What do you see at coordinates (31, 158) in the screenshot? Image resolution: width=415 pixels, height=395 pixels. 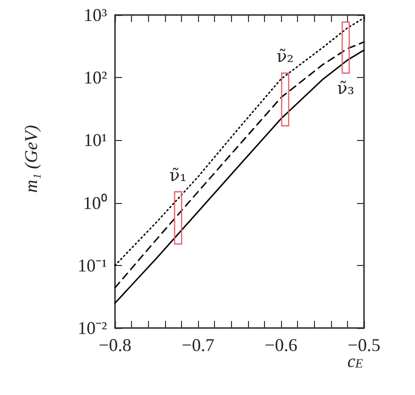 I see `y-axis-title: m₁ (GeV)` at bounding box center [31, 158].